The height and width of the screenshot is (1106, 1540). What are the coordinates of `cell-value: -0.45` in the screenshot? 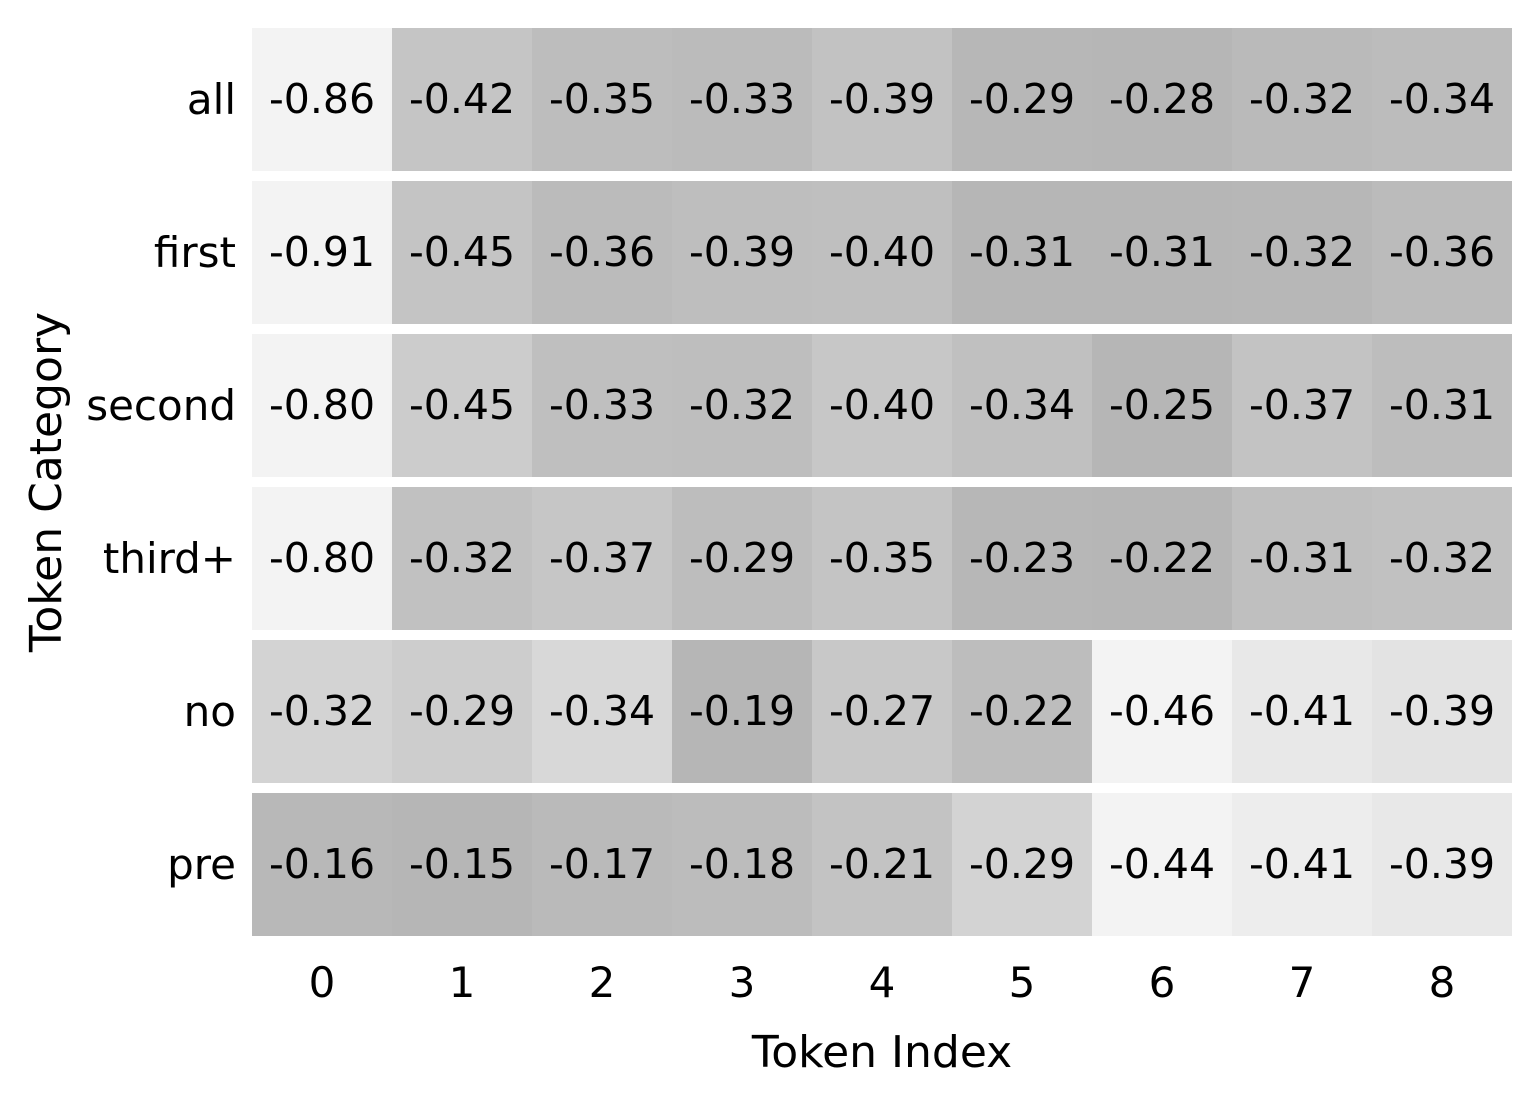 It's located at (462, 405).